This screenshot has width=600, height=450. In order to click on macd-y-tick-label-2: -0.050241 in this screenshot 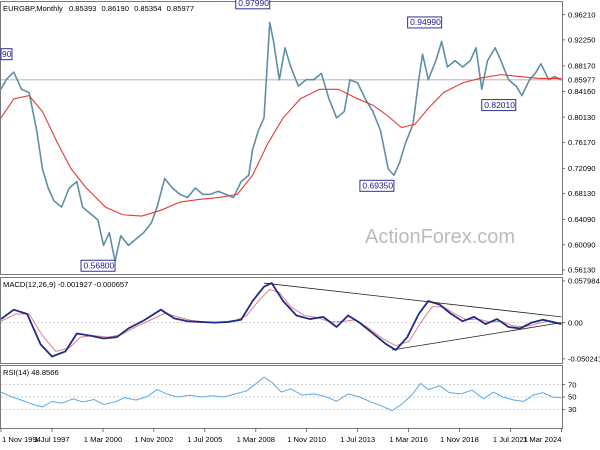, I will do `click(584, 359)`.